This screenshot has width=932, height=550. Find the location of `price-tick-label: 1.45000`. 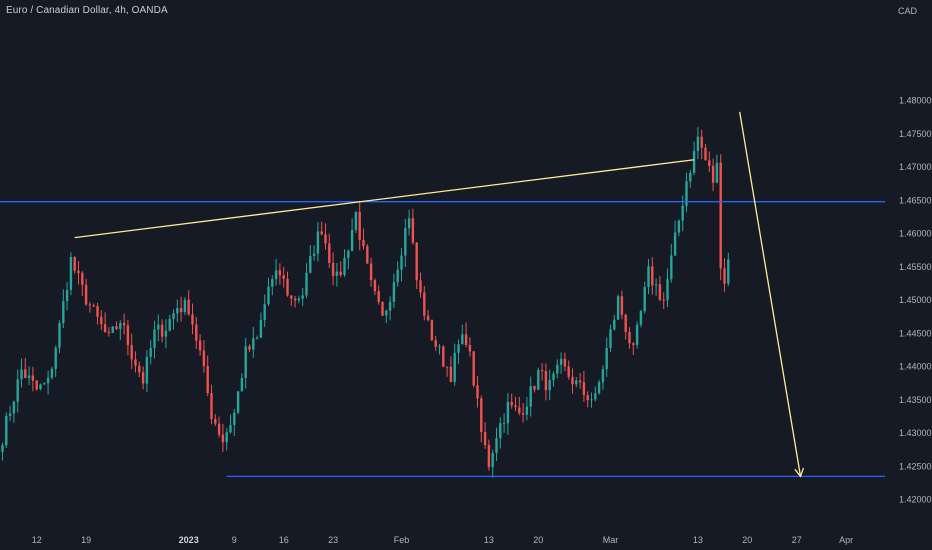

price-tick-label: 1.45000 is located at coordinates (915, 300).